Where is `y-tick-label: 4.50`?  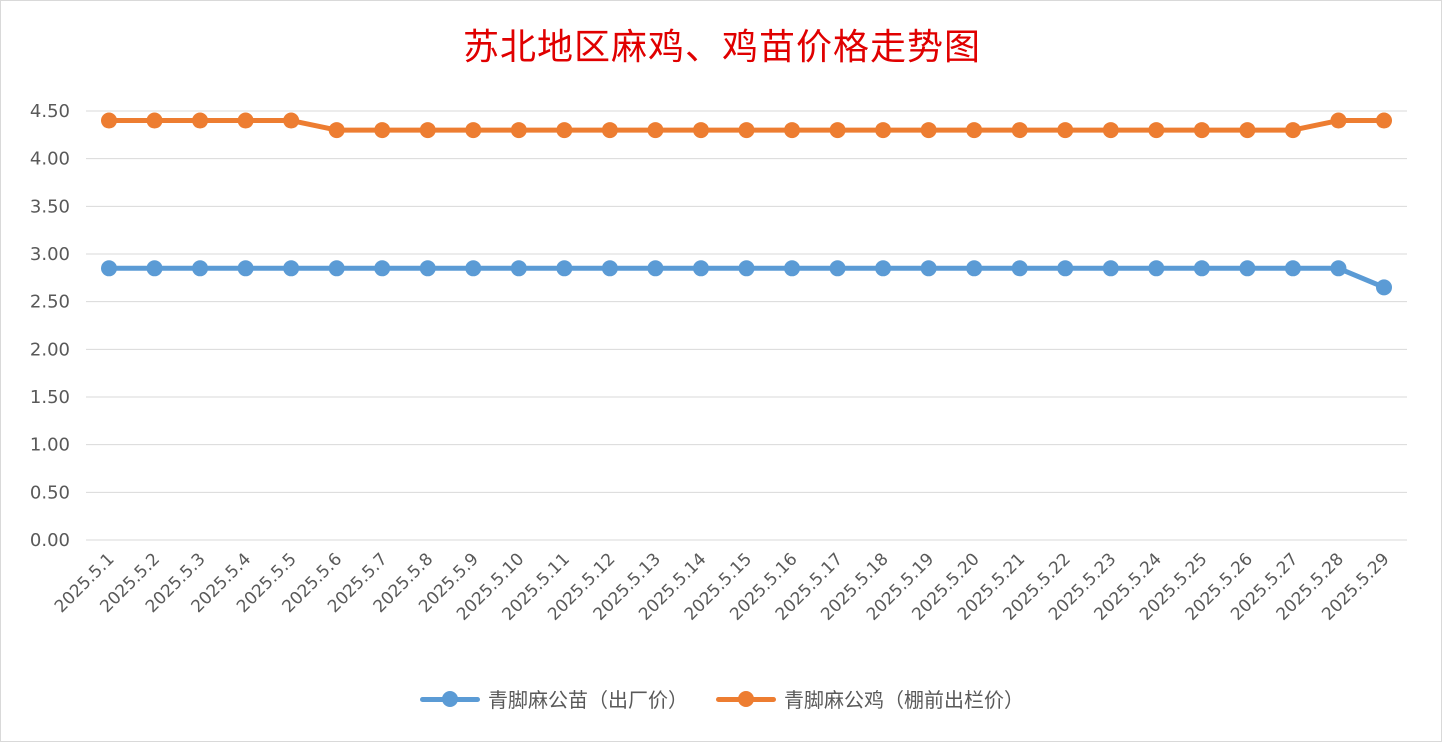 y-tick-label: 4.50 is located at coordinates (50, 111).